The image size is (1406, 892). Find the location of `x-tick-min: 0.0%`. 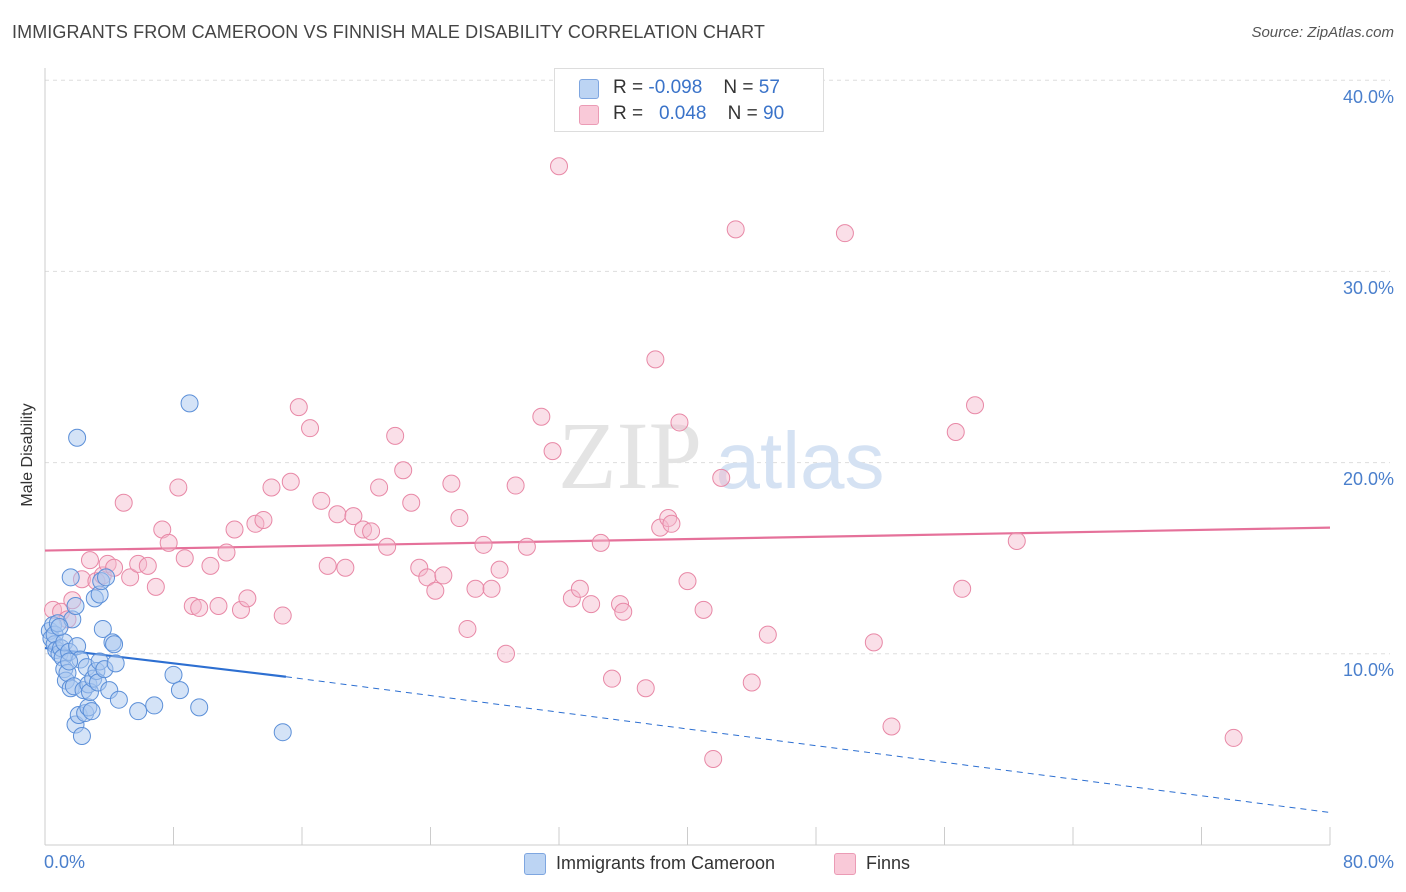

x-tick-min: 0.0% is located at coordinates (65, 862).